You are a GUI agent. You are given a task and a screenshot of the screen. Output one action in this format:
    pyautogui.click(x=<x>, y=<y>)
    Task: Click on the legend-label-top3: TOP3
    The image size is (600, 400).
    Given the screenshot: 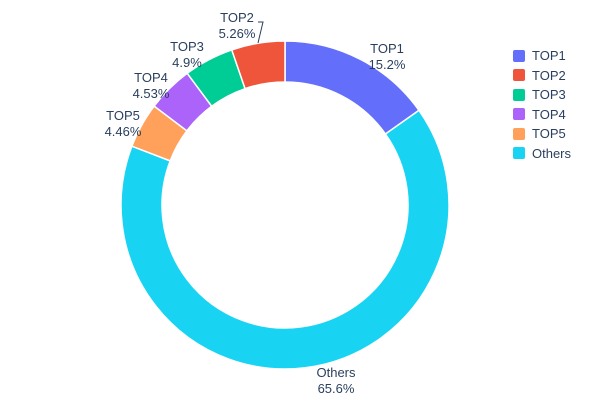 What is the action you would take?
    pyautogui.click(x=549, y=95)
    